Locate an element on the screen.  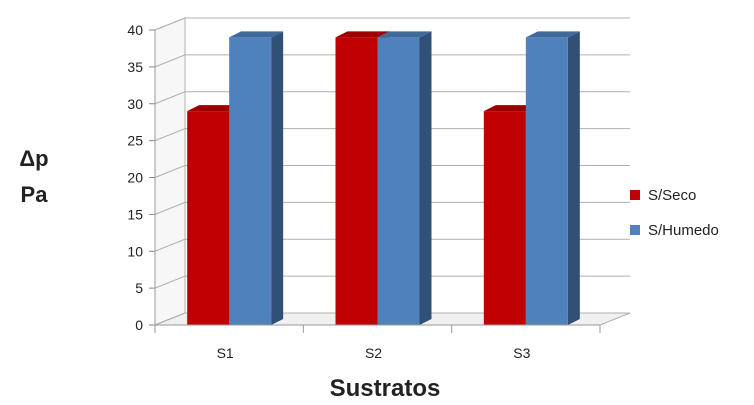
x-axis-label: Sustratos is located at coordinates (385, 388).